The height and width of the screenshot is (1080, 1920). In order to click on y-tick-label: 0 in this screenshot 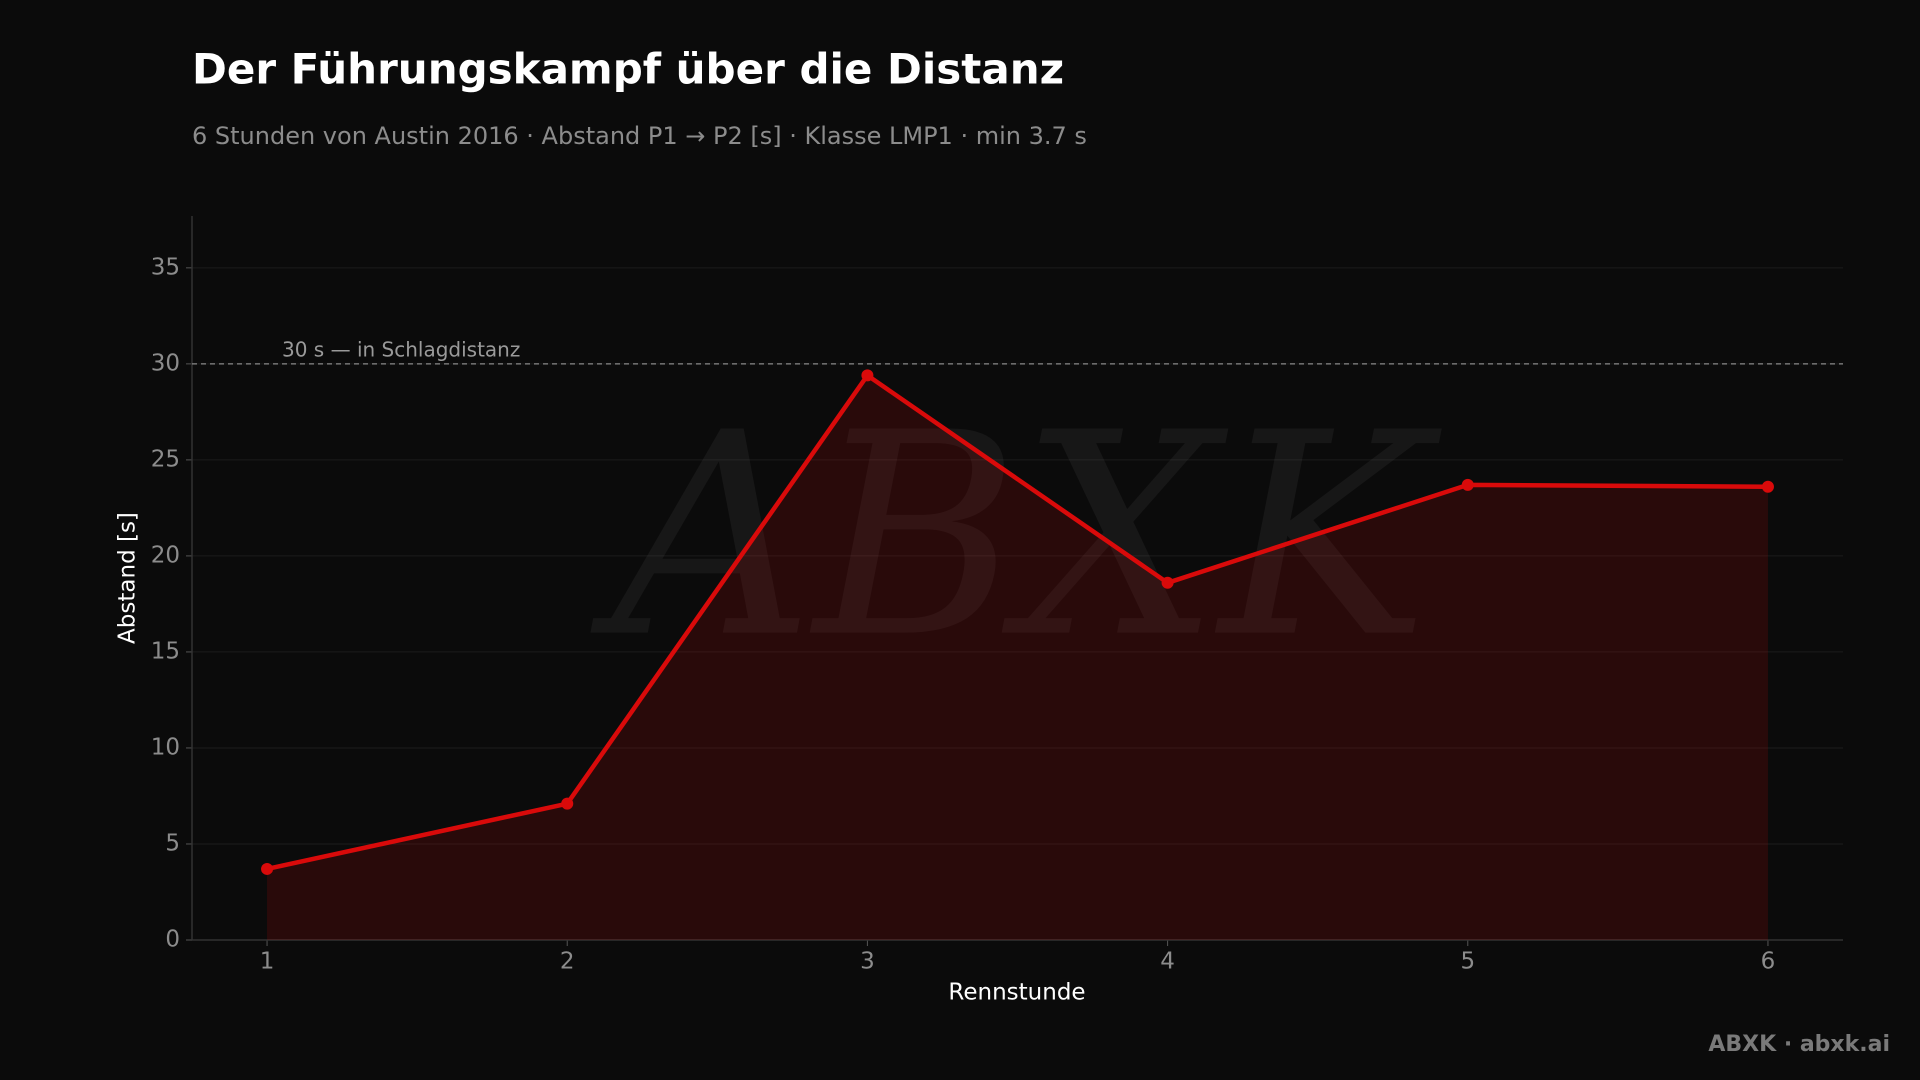, I will do `click(172, 940)`.